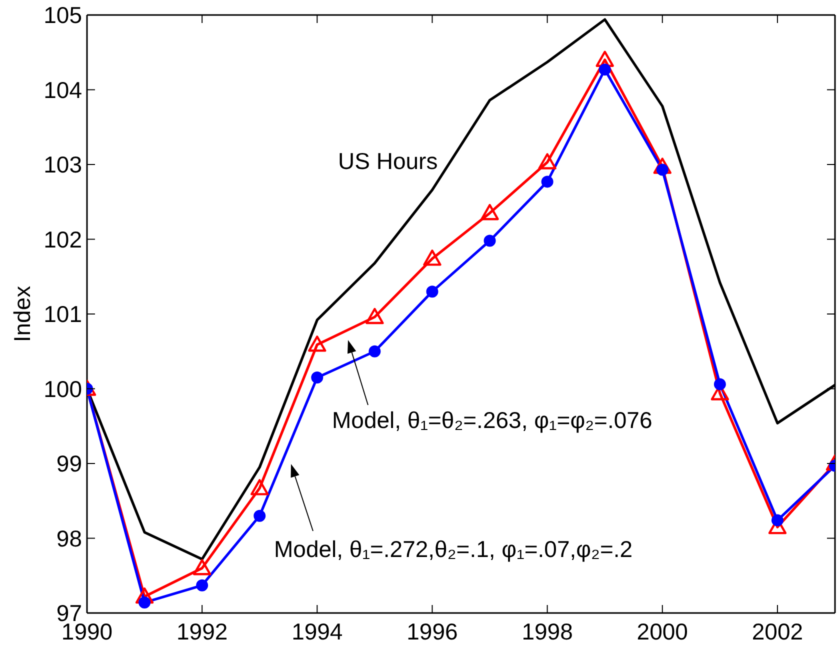  Describe the element at coordinates (69, 463) in the screenshot. I see `y-tick-label: 99` at that location.